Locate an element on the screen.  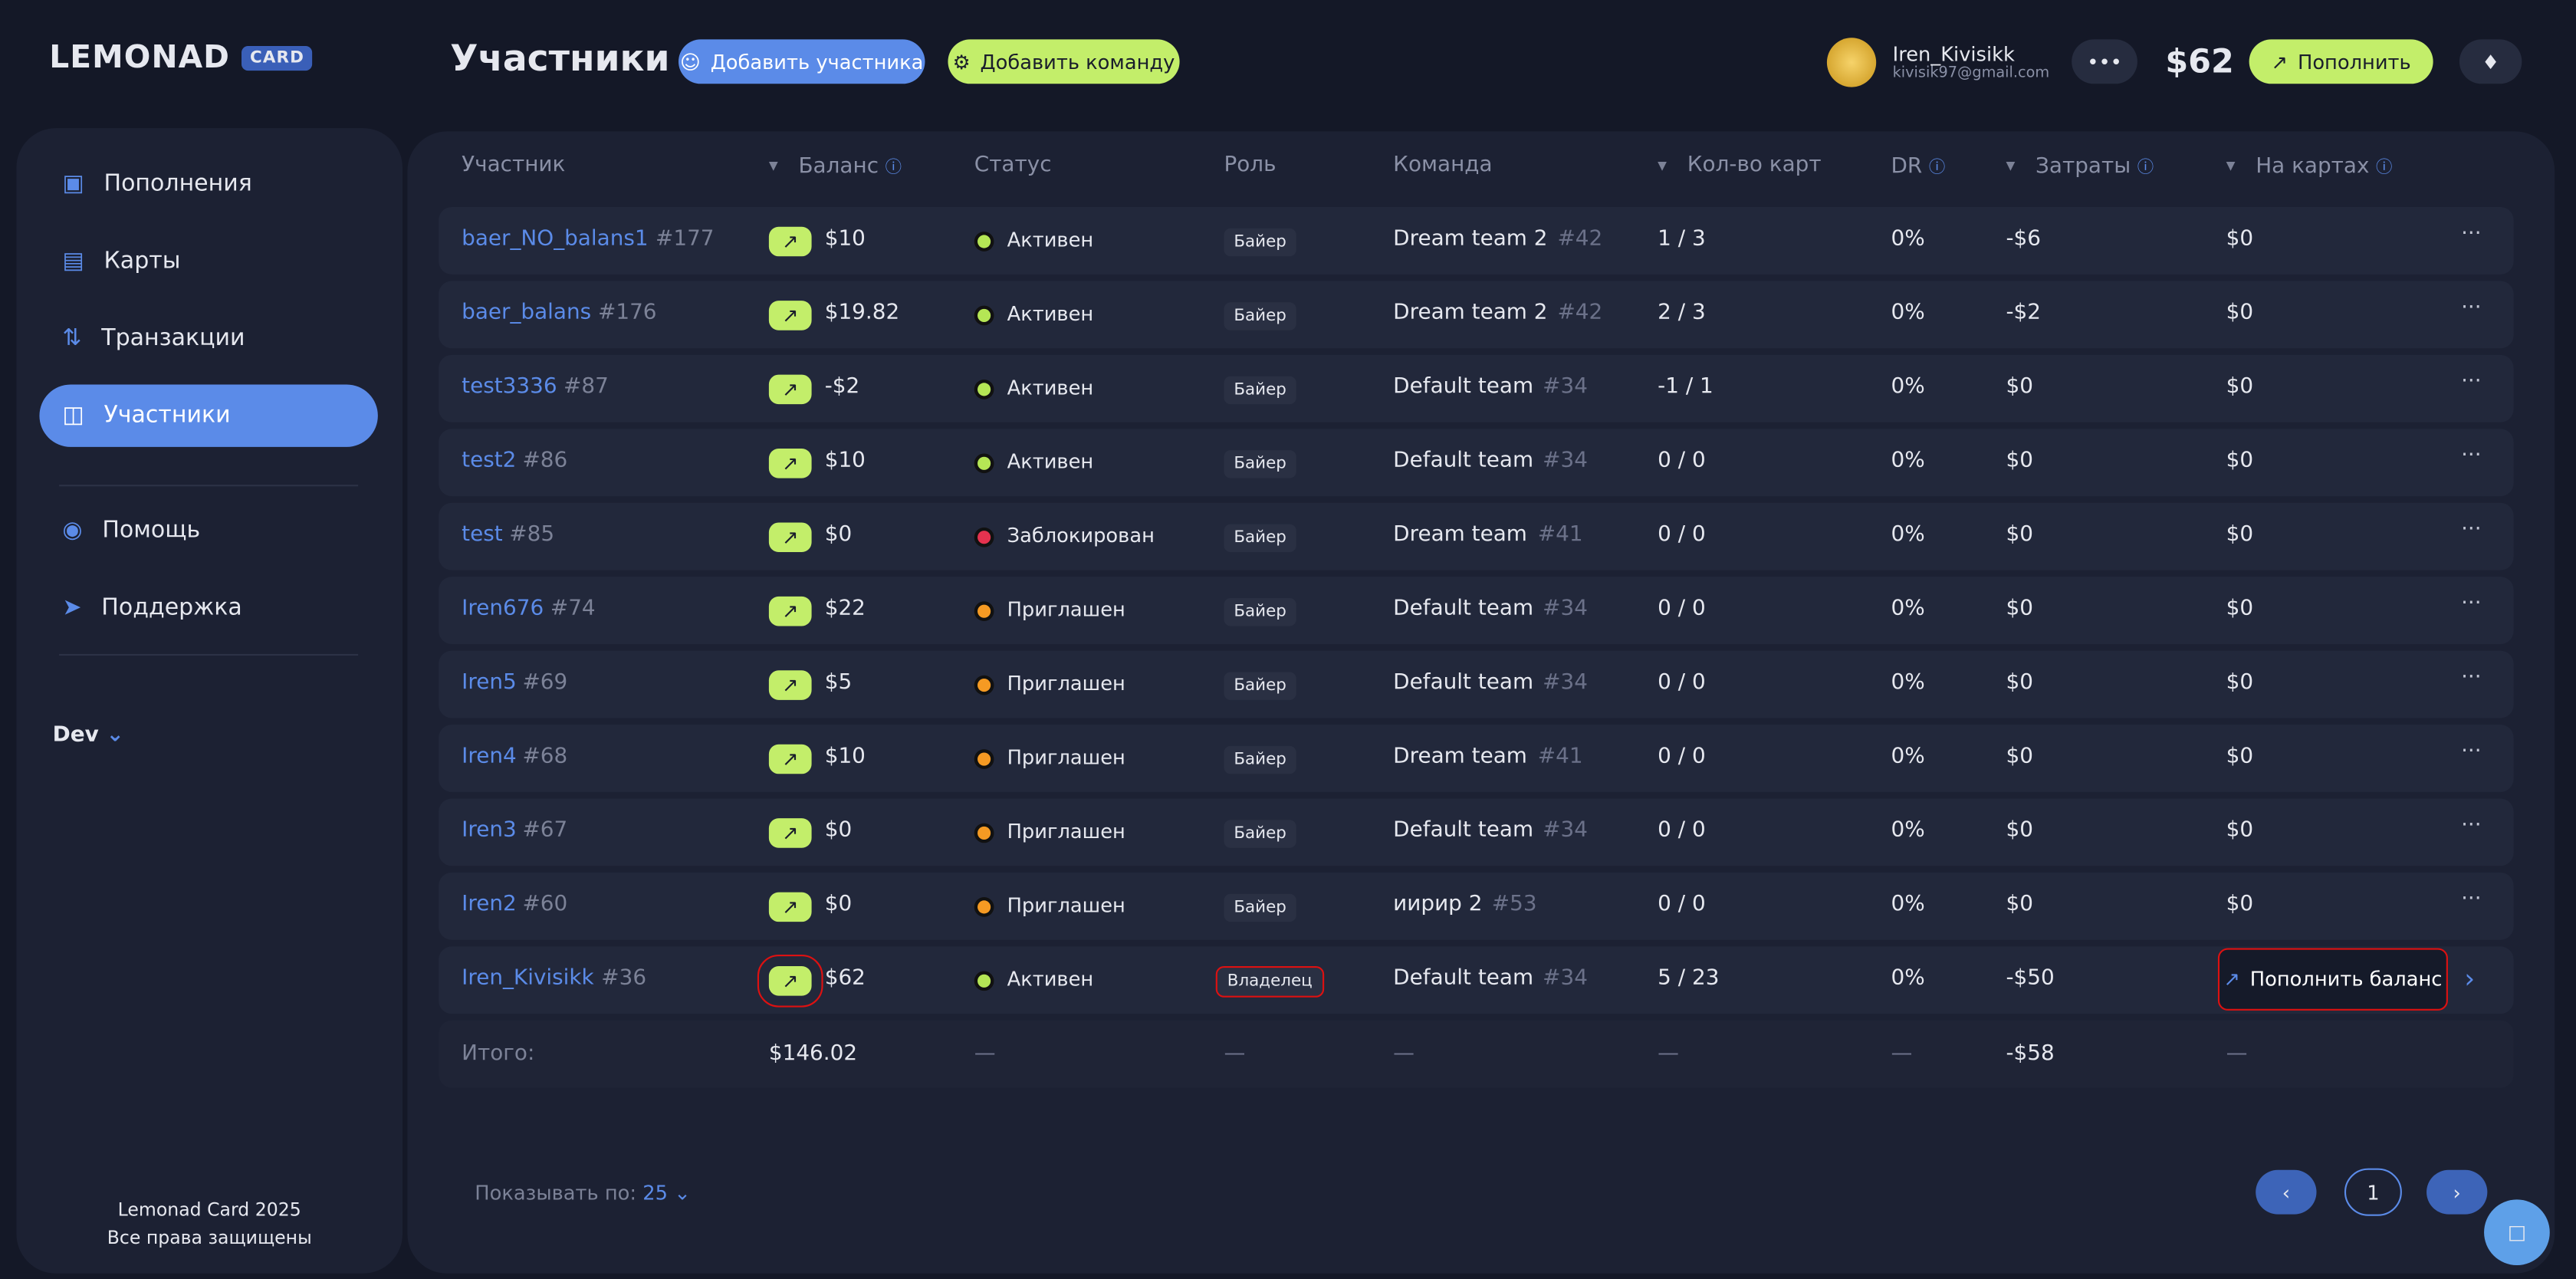
member-name: test is located at coordinates (482, 534).